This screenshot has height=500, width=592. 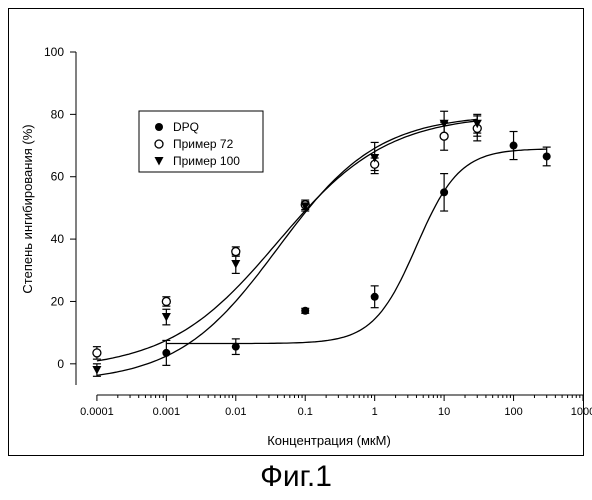 I want to click on x-tick-label: 0.1, so click(x=305, y=412).